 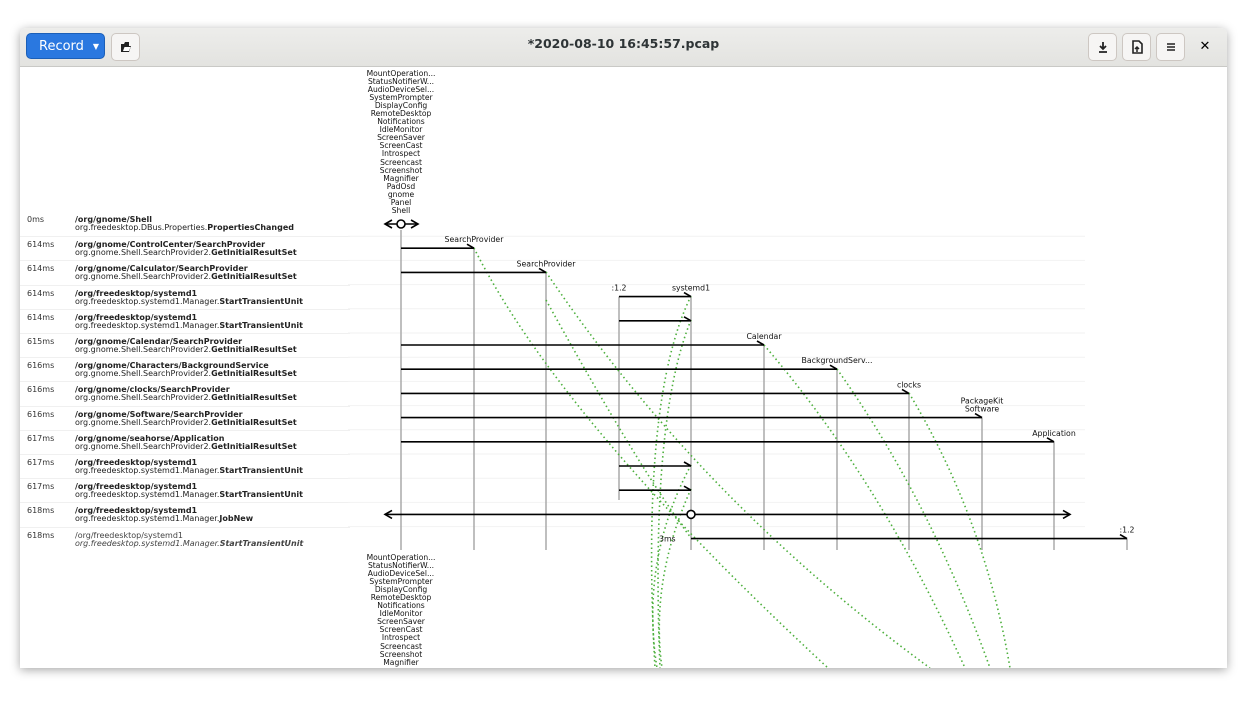 I want to click on export-button, so click(x=1136, y=47).